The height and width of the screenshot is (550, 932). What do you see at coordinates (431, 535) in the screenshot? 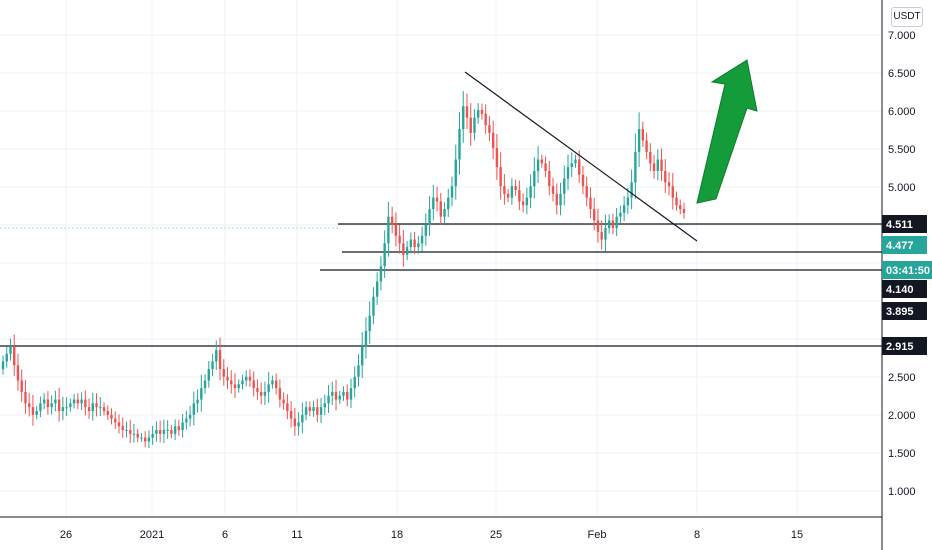
I see `x-axis-labels: 26 2021 6 11 18 25 Feb 8 15` at bounding box center [431, 535].